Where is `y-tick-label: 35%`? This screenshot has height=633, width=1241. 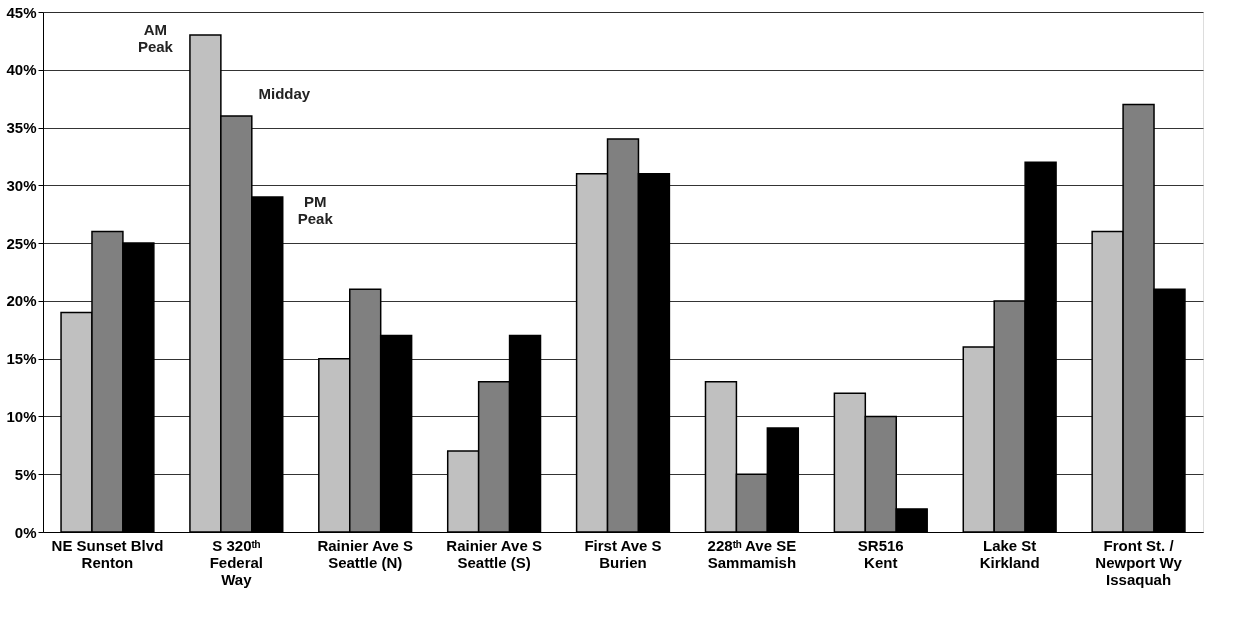 y-tick-label: 35% is located at coordinates (21, 128).